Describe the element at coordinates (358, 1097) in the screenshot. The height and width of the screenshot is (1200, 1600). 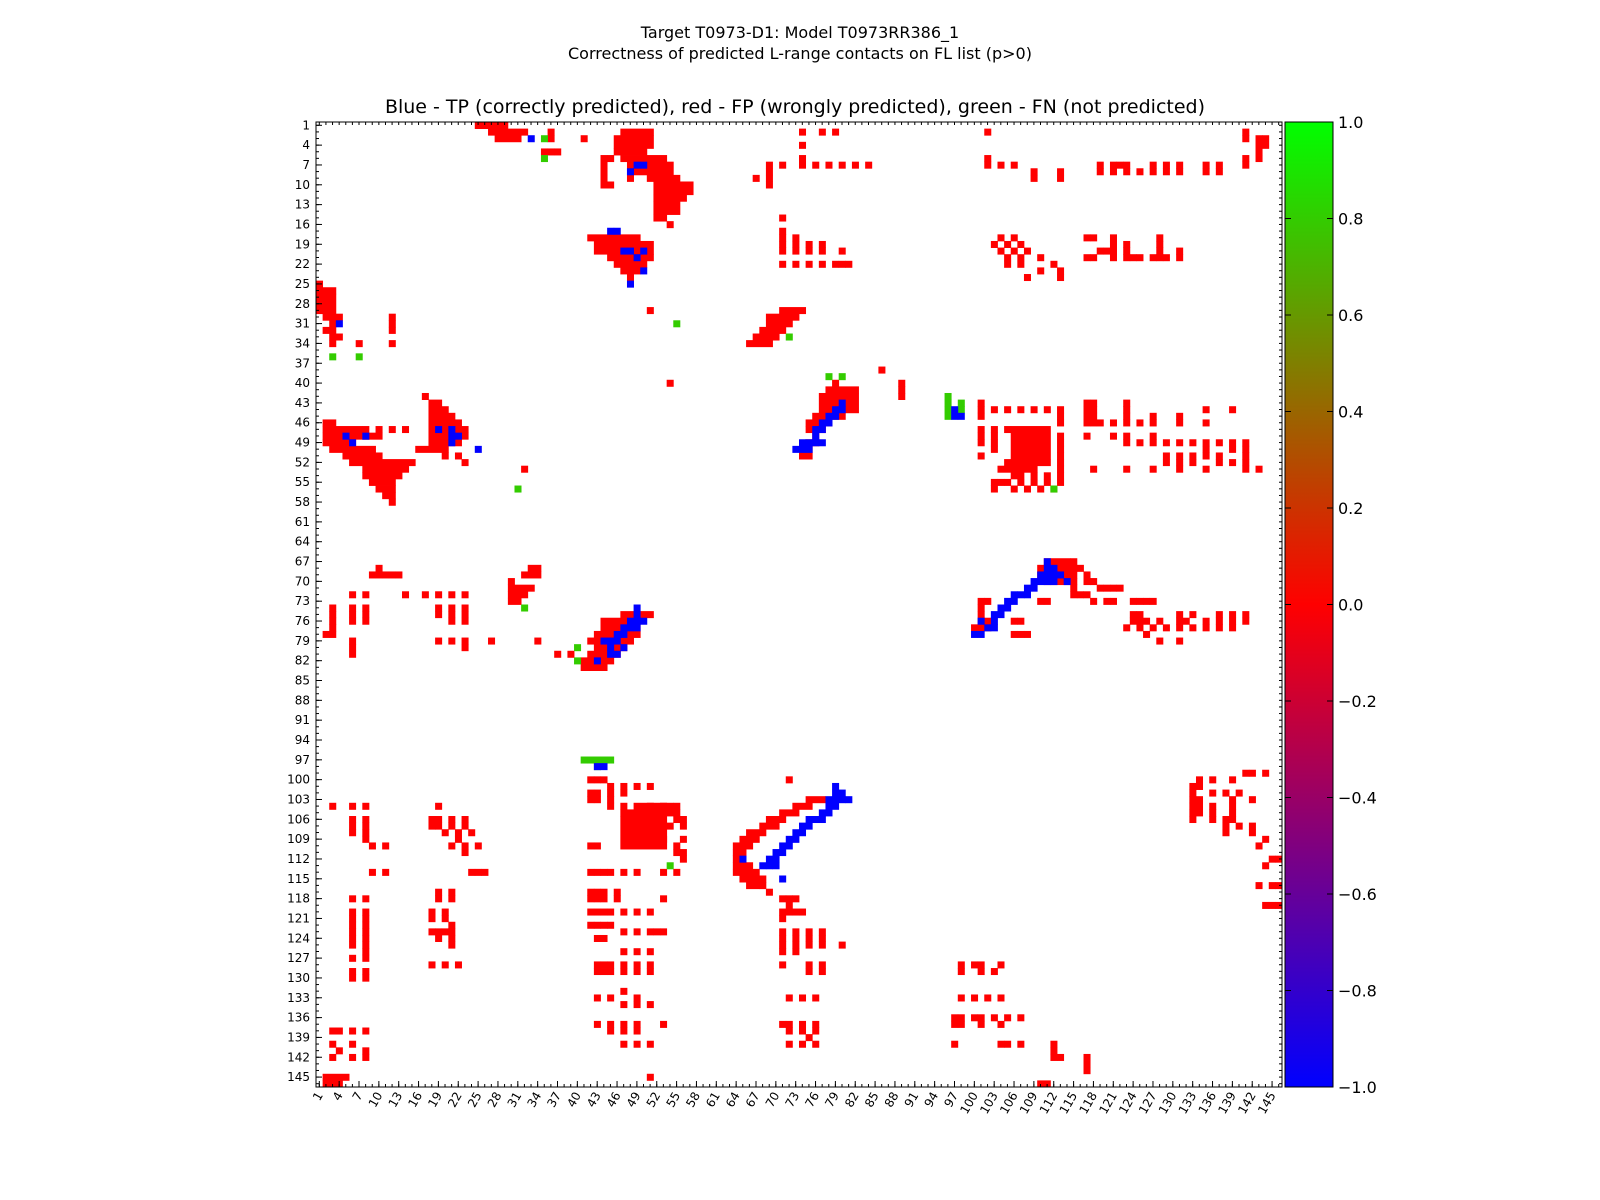
I see `x-tick-label: 7` at that location.